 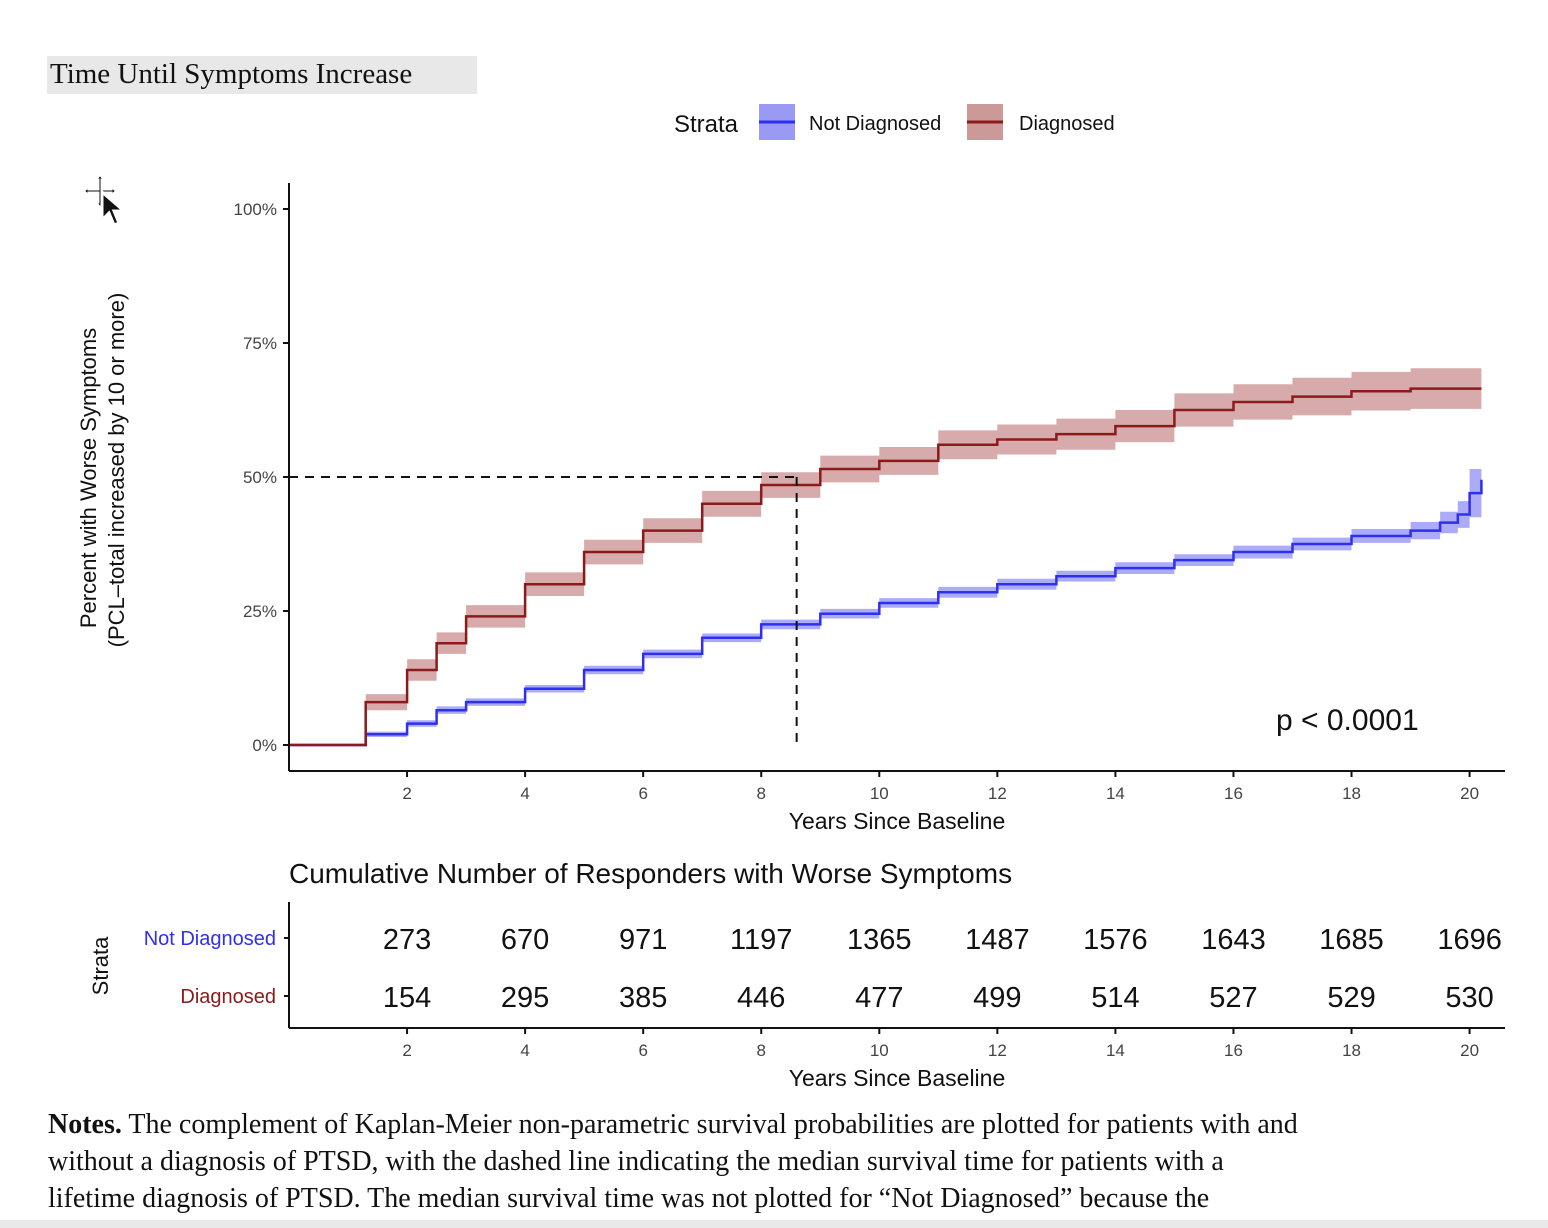 I want to click on risk-table-cell: 446, so click(x=761, y=998).